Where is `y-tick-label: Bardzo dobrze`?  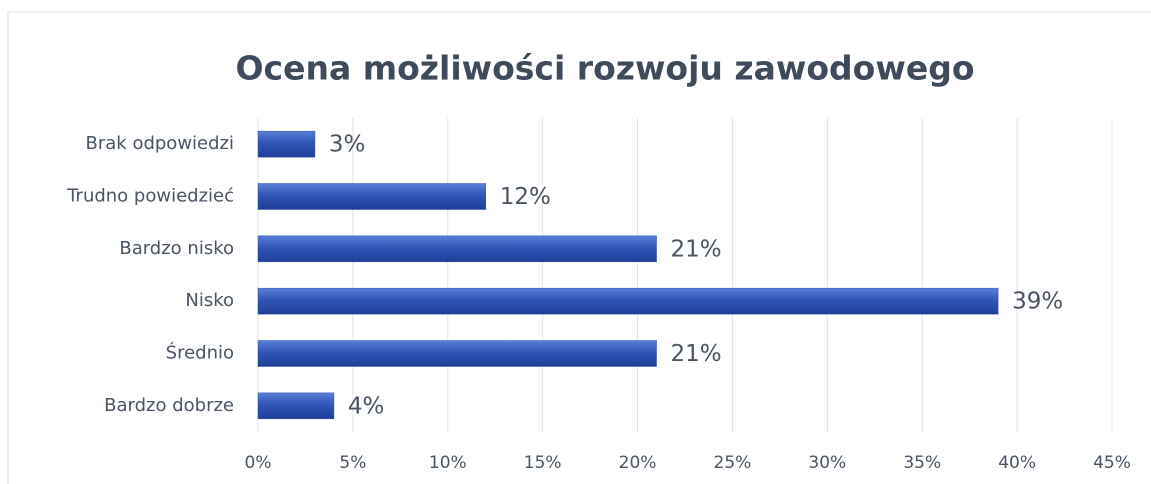
y-tick-label: Bardzo dobrze is located at coordinates (169, 405).